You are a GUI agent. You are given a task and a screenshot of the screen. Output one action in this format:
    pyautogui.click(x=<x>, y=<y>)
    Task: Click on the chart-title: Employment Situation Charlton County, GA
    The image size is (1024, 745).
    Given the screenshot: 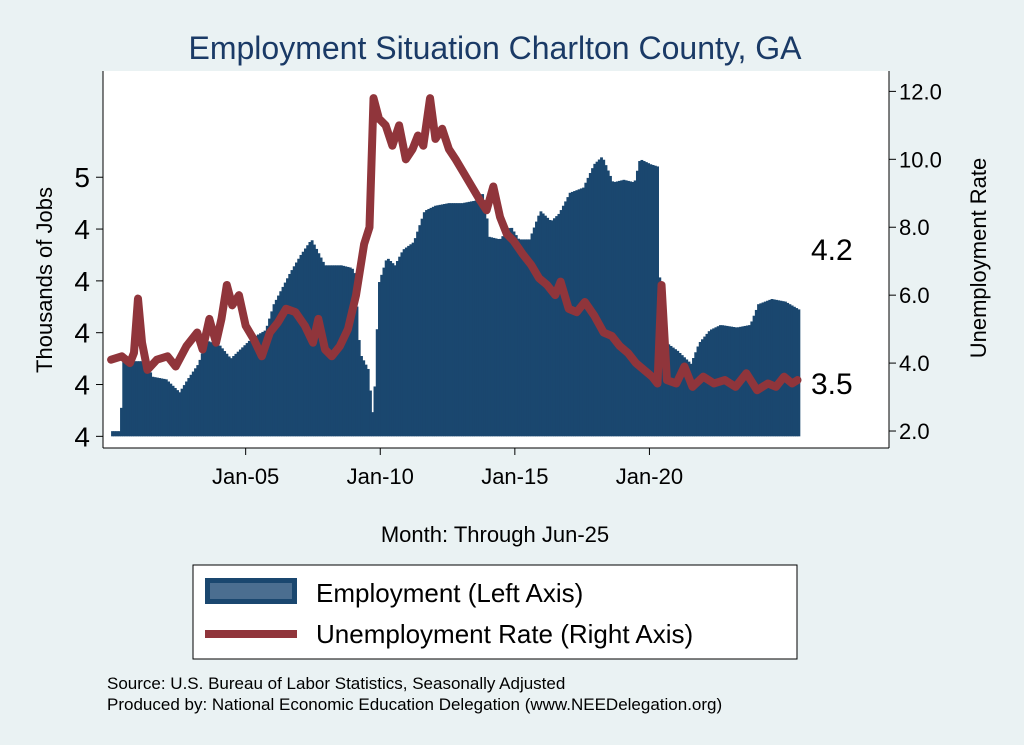 What is the action you would take?
    pyautogui.click(x=495, y=48)
    